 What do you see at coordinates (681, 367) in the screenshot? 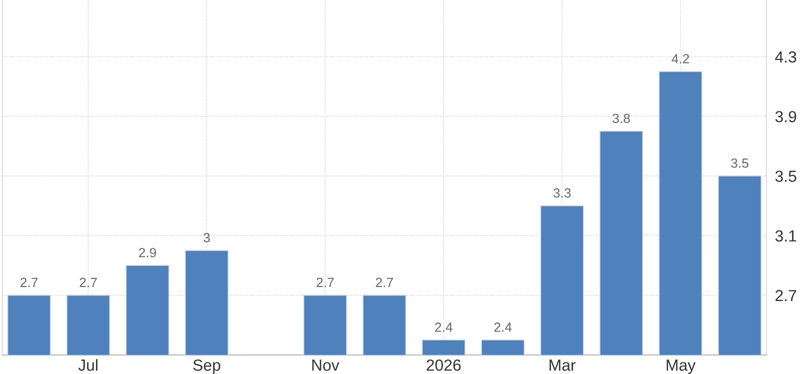
I see `x-tick-label: May` at bounding box center [681, 367].